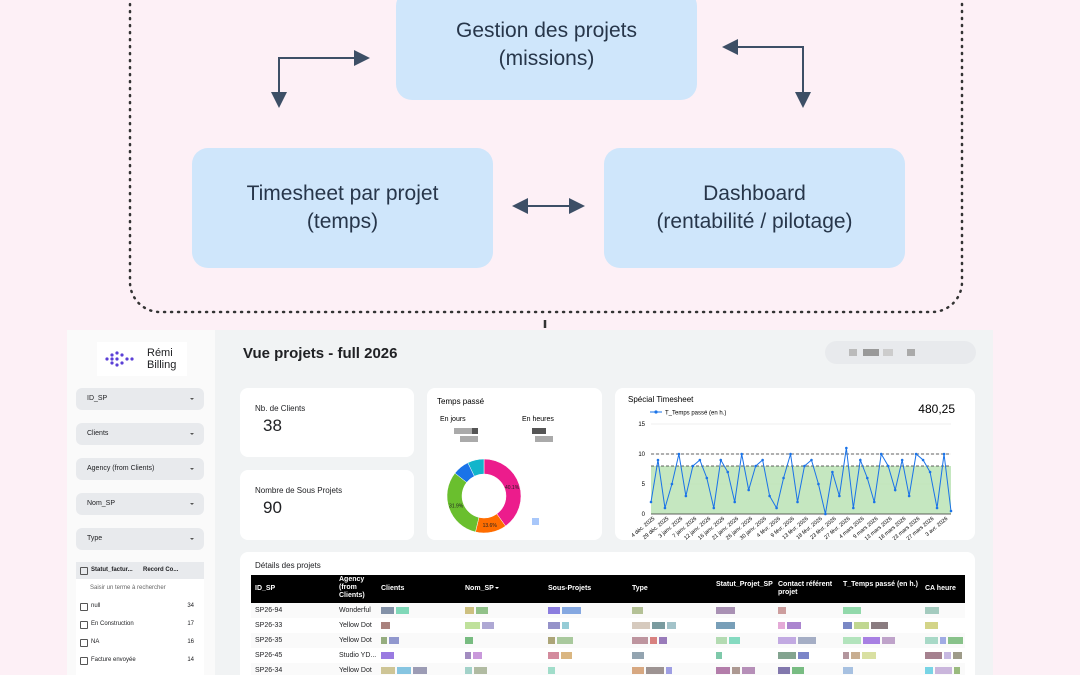 Image resolution: width=1080 pixels, height=675 pixels. Describe the element at coordinates (535, 521) in the screenshot. I see `legend-swatch` at that location.